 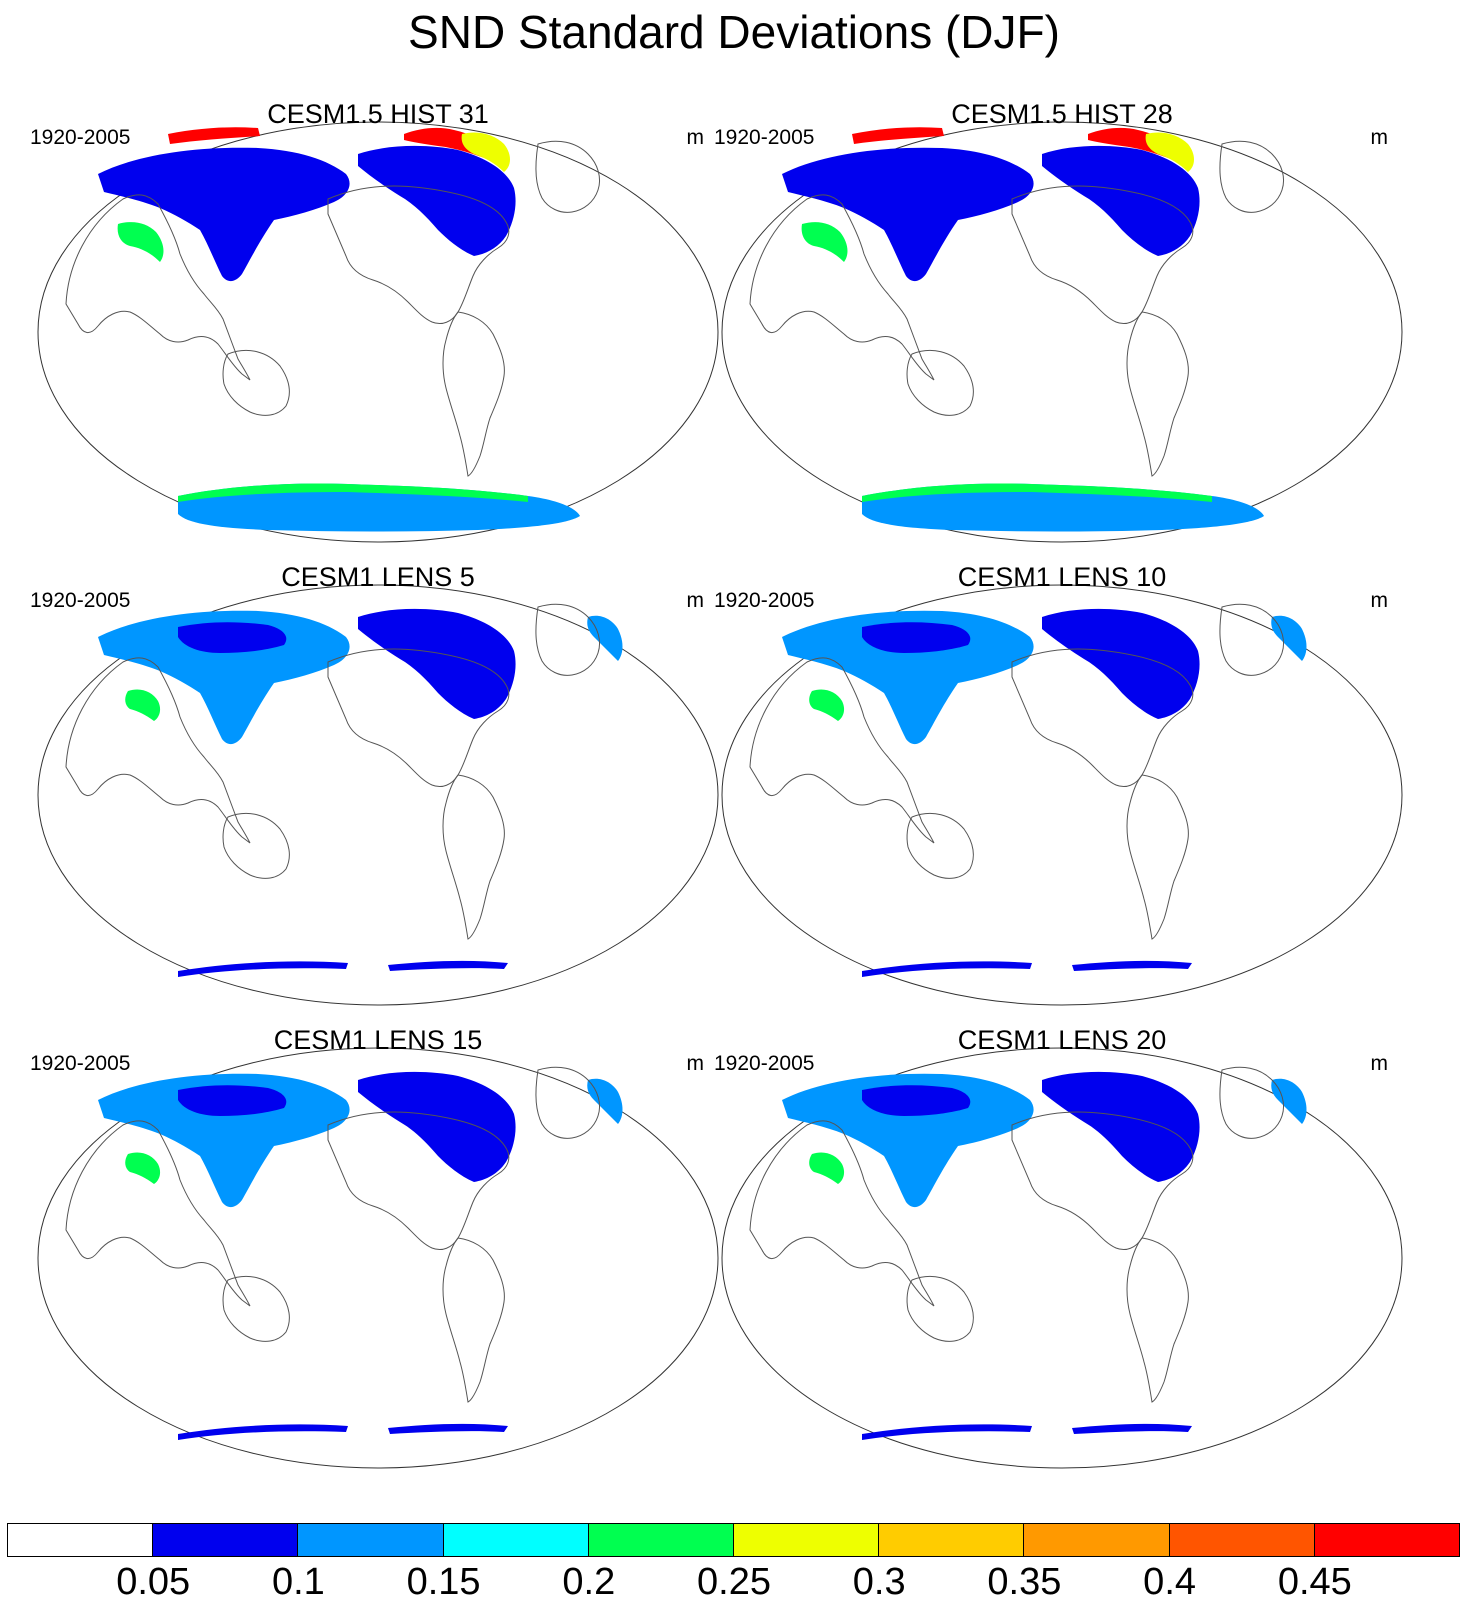 I want to click on panel-title: CESM1 LENS 20, so click(x=1062, y=1040).